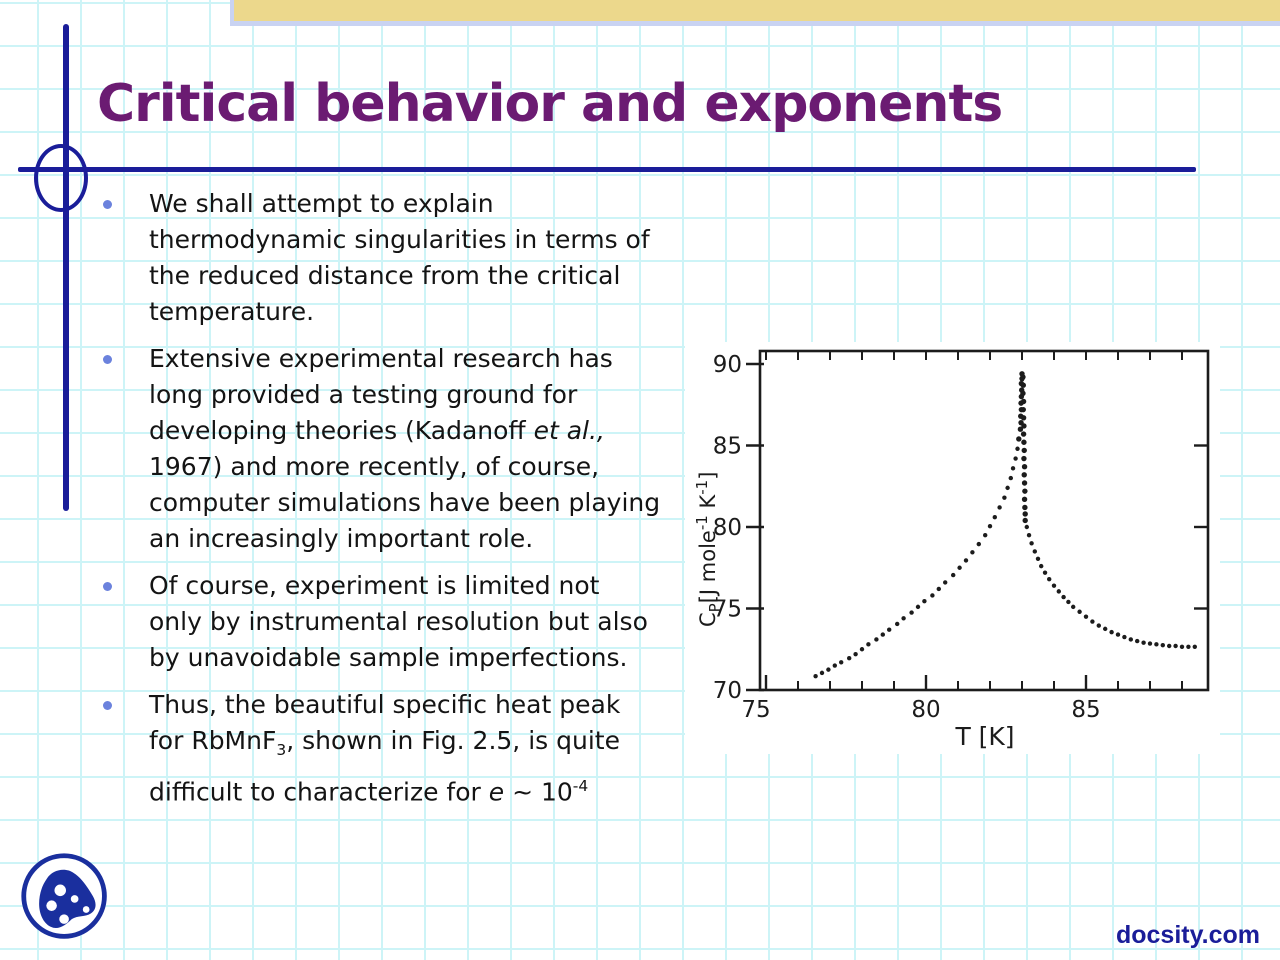 Image resolution: width=1280 pixels, height=960 pixels. What do you see at coordinates (708, 549) in the screenshot?
I see `svg-text: CP[J mole-1 K-1]` at bounding box center [708, 549].